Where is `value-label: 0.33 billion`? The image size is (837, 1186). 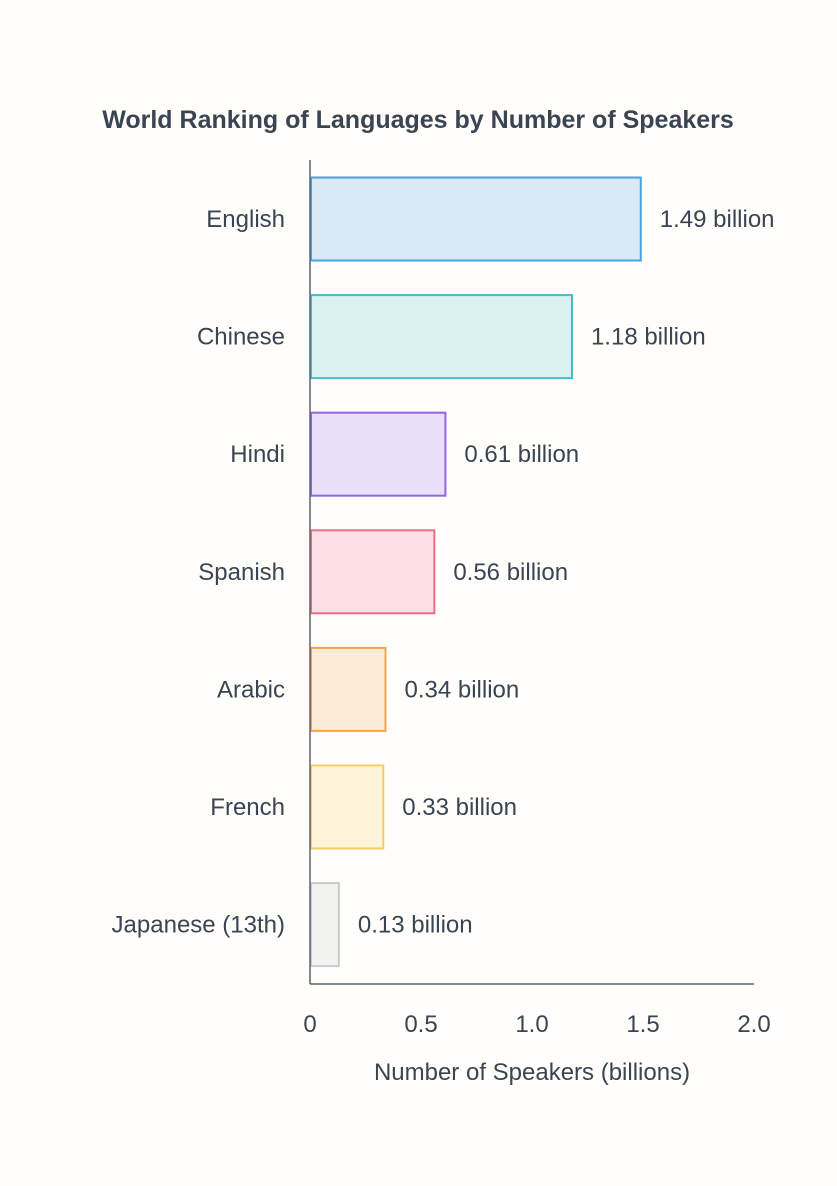
value-label: 0.33 billion is located at coordinates (459, 807).